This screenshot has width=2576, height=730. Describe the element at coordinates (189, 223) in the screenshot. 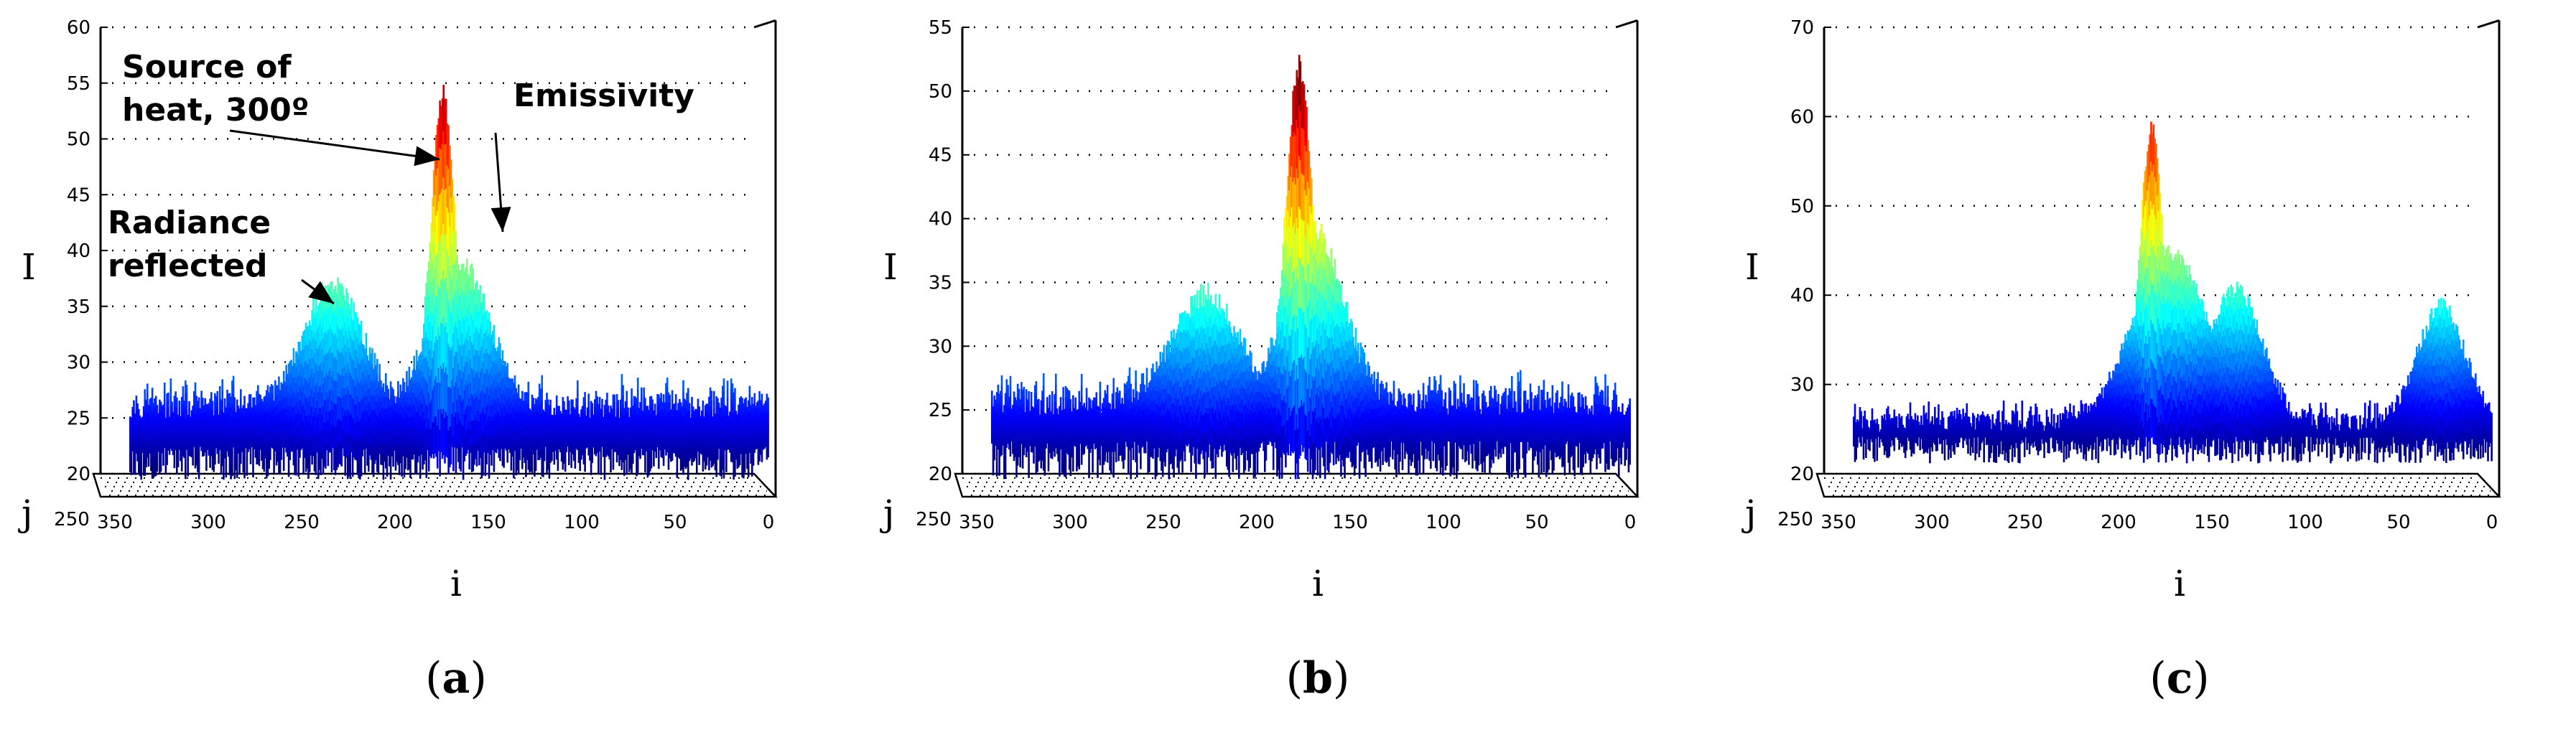

I see `annotation-text: Radiance` at that location.